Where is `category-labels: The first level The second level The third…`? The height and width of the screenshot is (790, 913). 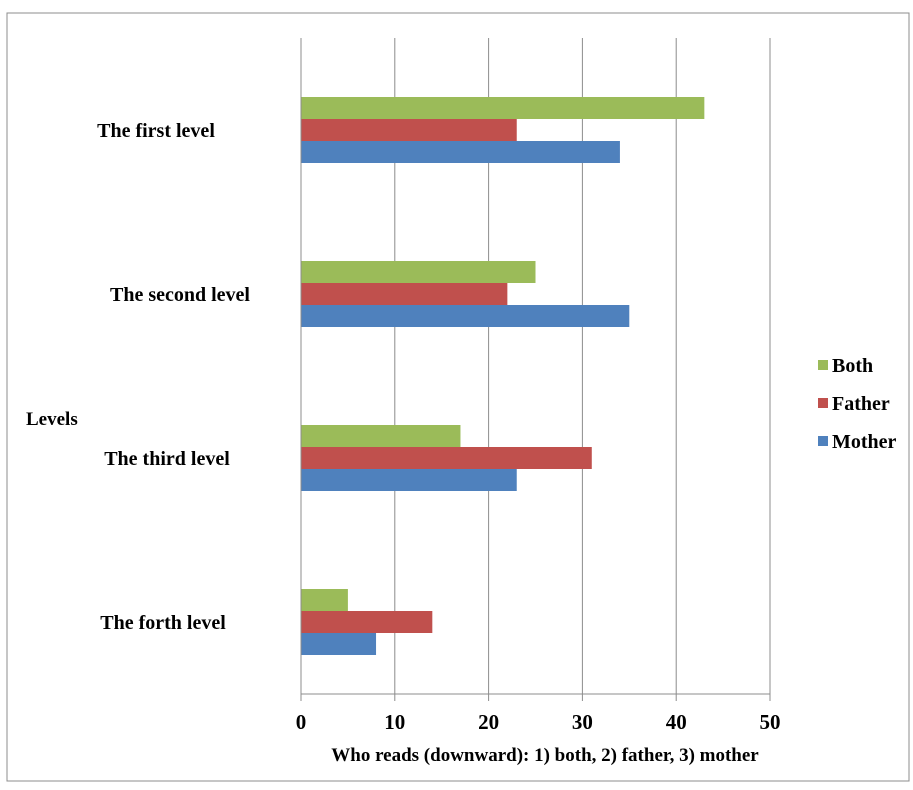 category-labels: The first level The second level The third… is located at coordinates (173, 377).